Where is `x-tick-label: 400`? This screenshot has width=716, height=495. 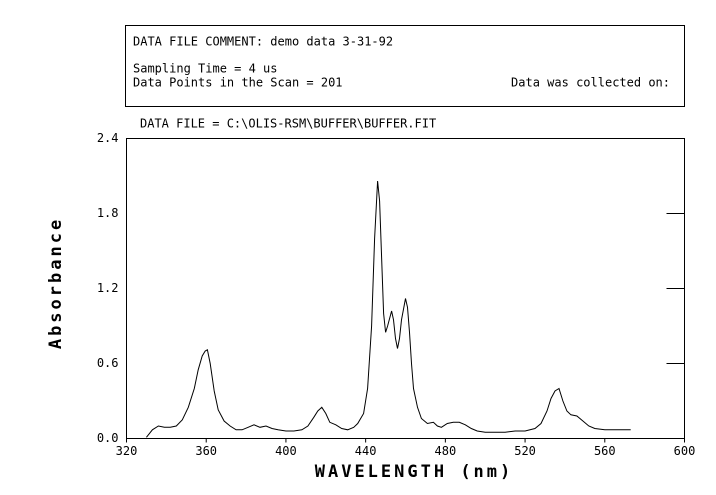 x-tick-label: 400 is located at coordinates (286, 451).